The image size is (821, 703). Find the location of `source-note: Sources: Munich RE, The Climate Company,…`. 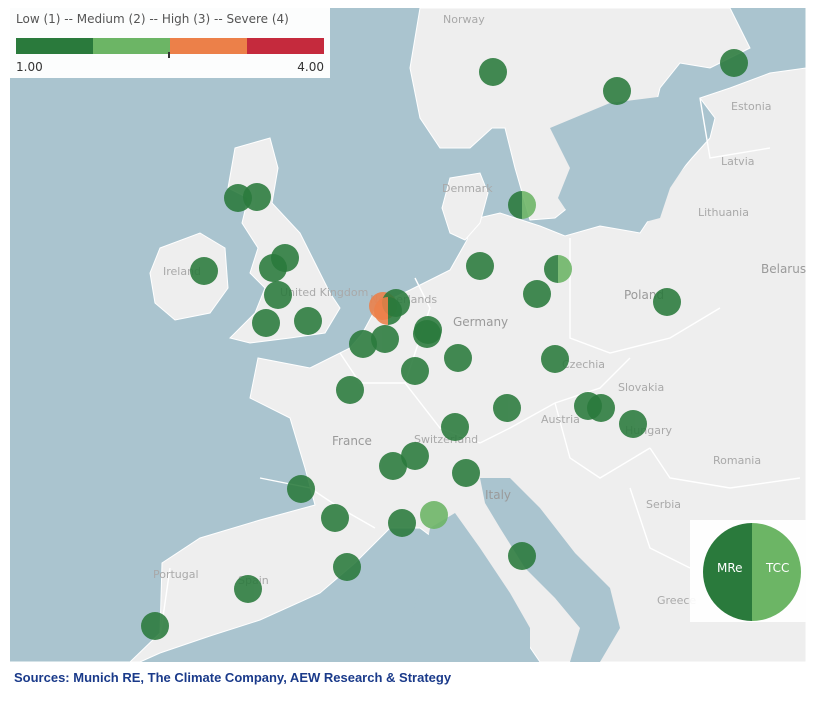

source-note: Sources: Munich RE, The Climate Company,… is located at coordinates (233, 677).